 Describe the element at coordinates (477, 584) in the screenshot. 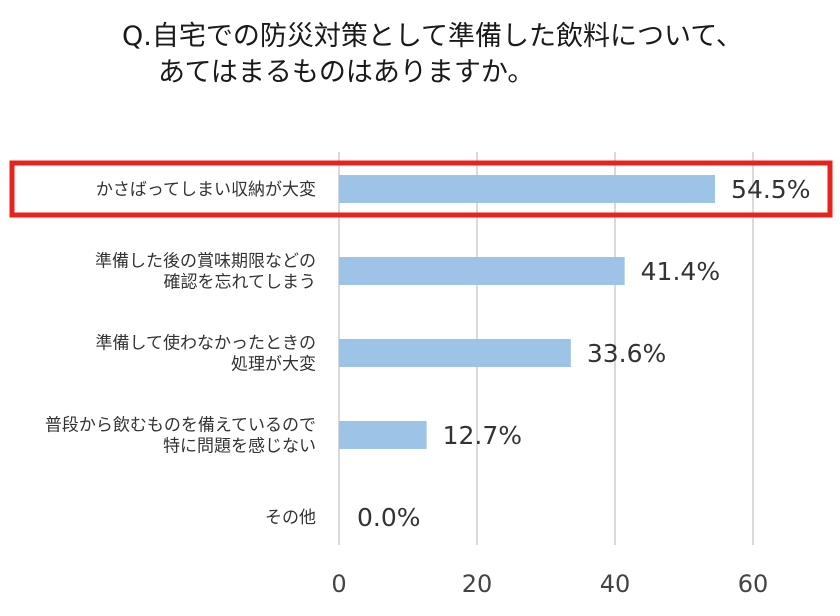

I see `x-tick-label-20: 20` at that location.